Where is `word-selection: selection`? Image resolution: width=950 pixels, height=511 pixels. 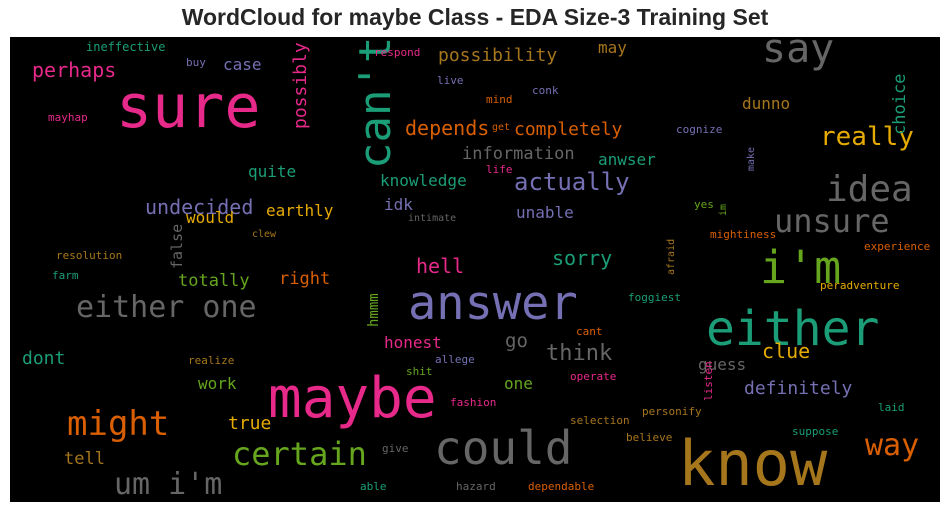 word-selection: selection is located at coordinates (600, 420).